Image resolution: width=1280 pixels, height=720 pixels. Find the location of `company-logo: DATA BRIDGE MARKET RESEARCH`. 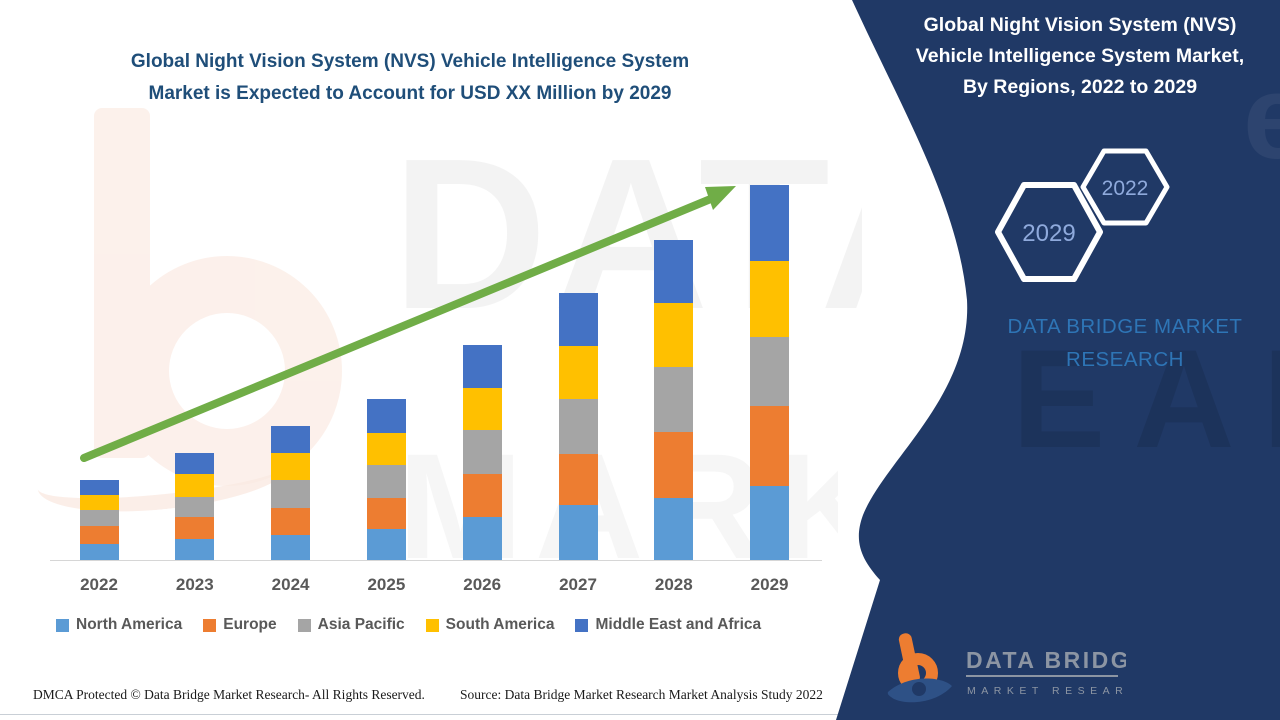

company-logo: DATA BRIDGE MARKET RESEARCH is located at coordinates (1006, 668).